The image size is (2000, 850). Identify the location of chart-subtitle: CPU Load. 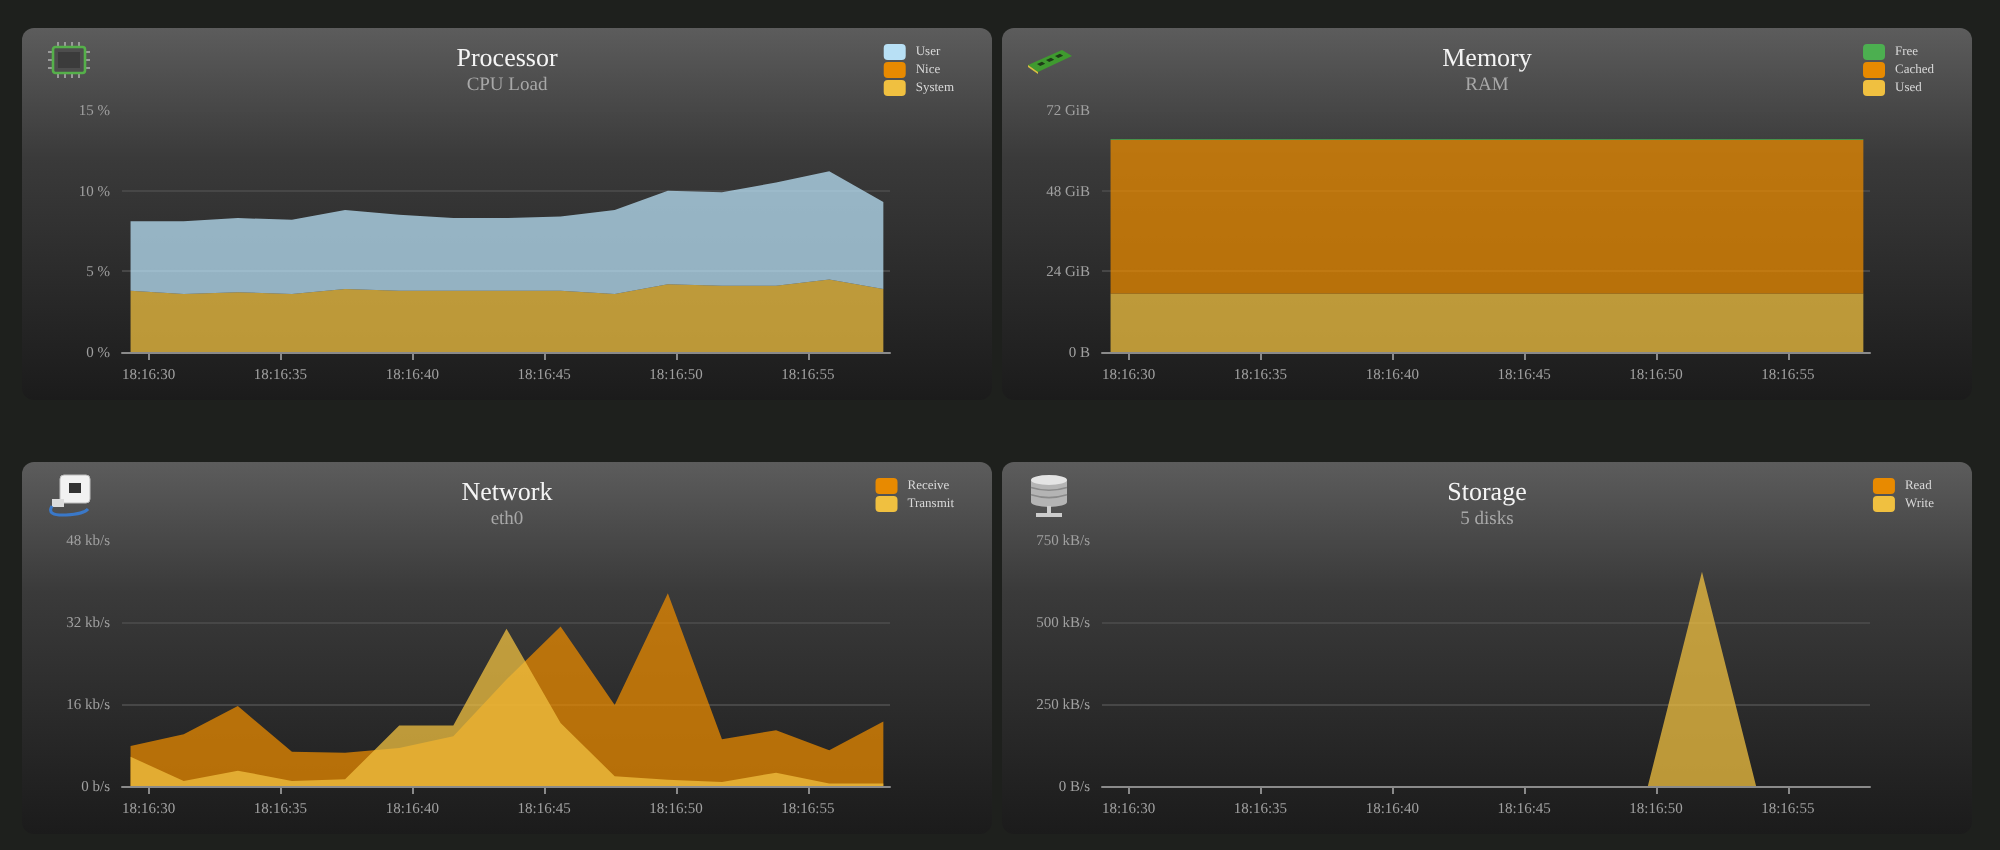
(507, 86).